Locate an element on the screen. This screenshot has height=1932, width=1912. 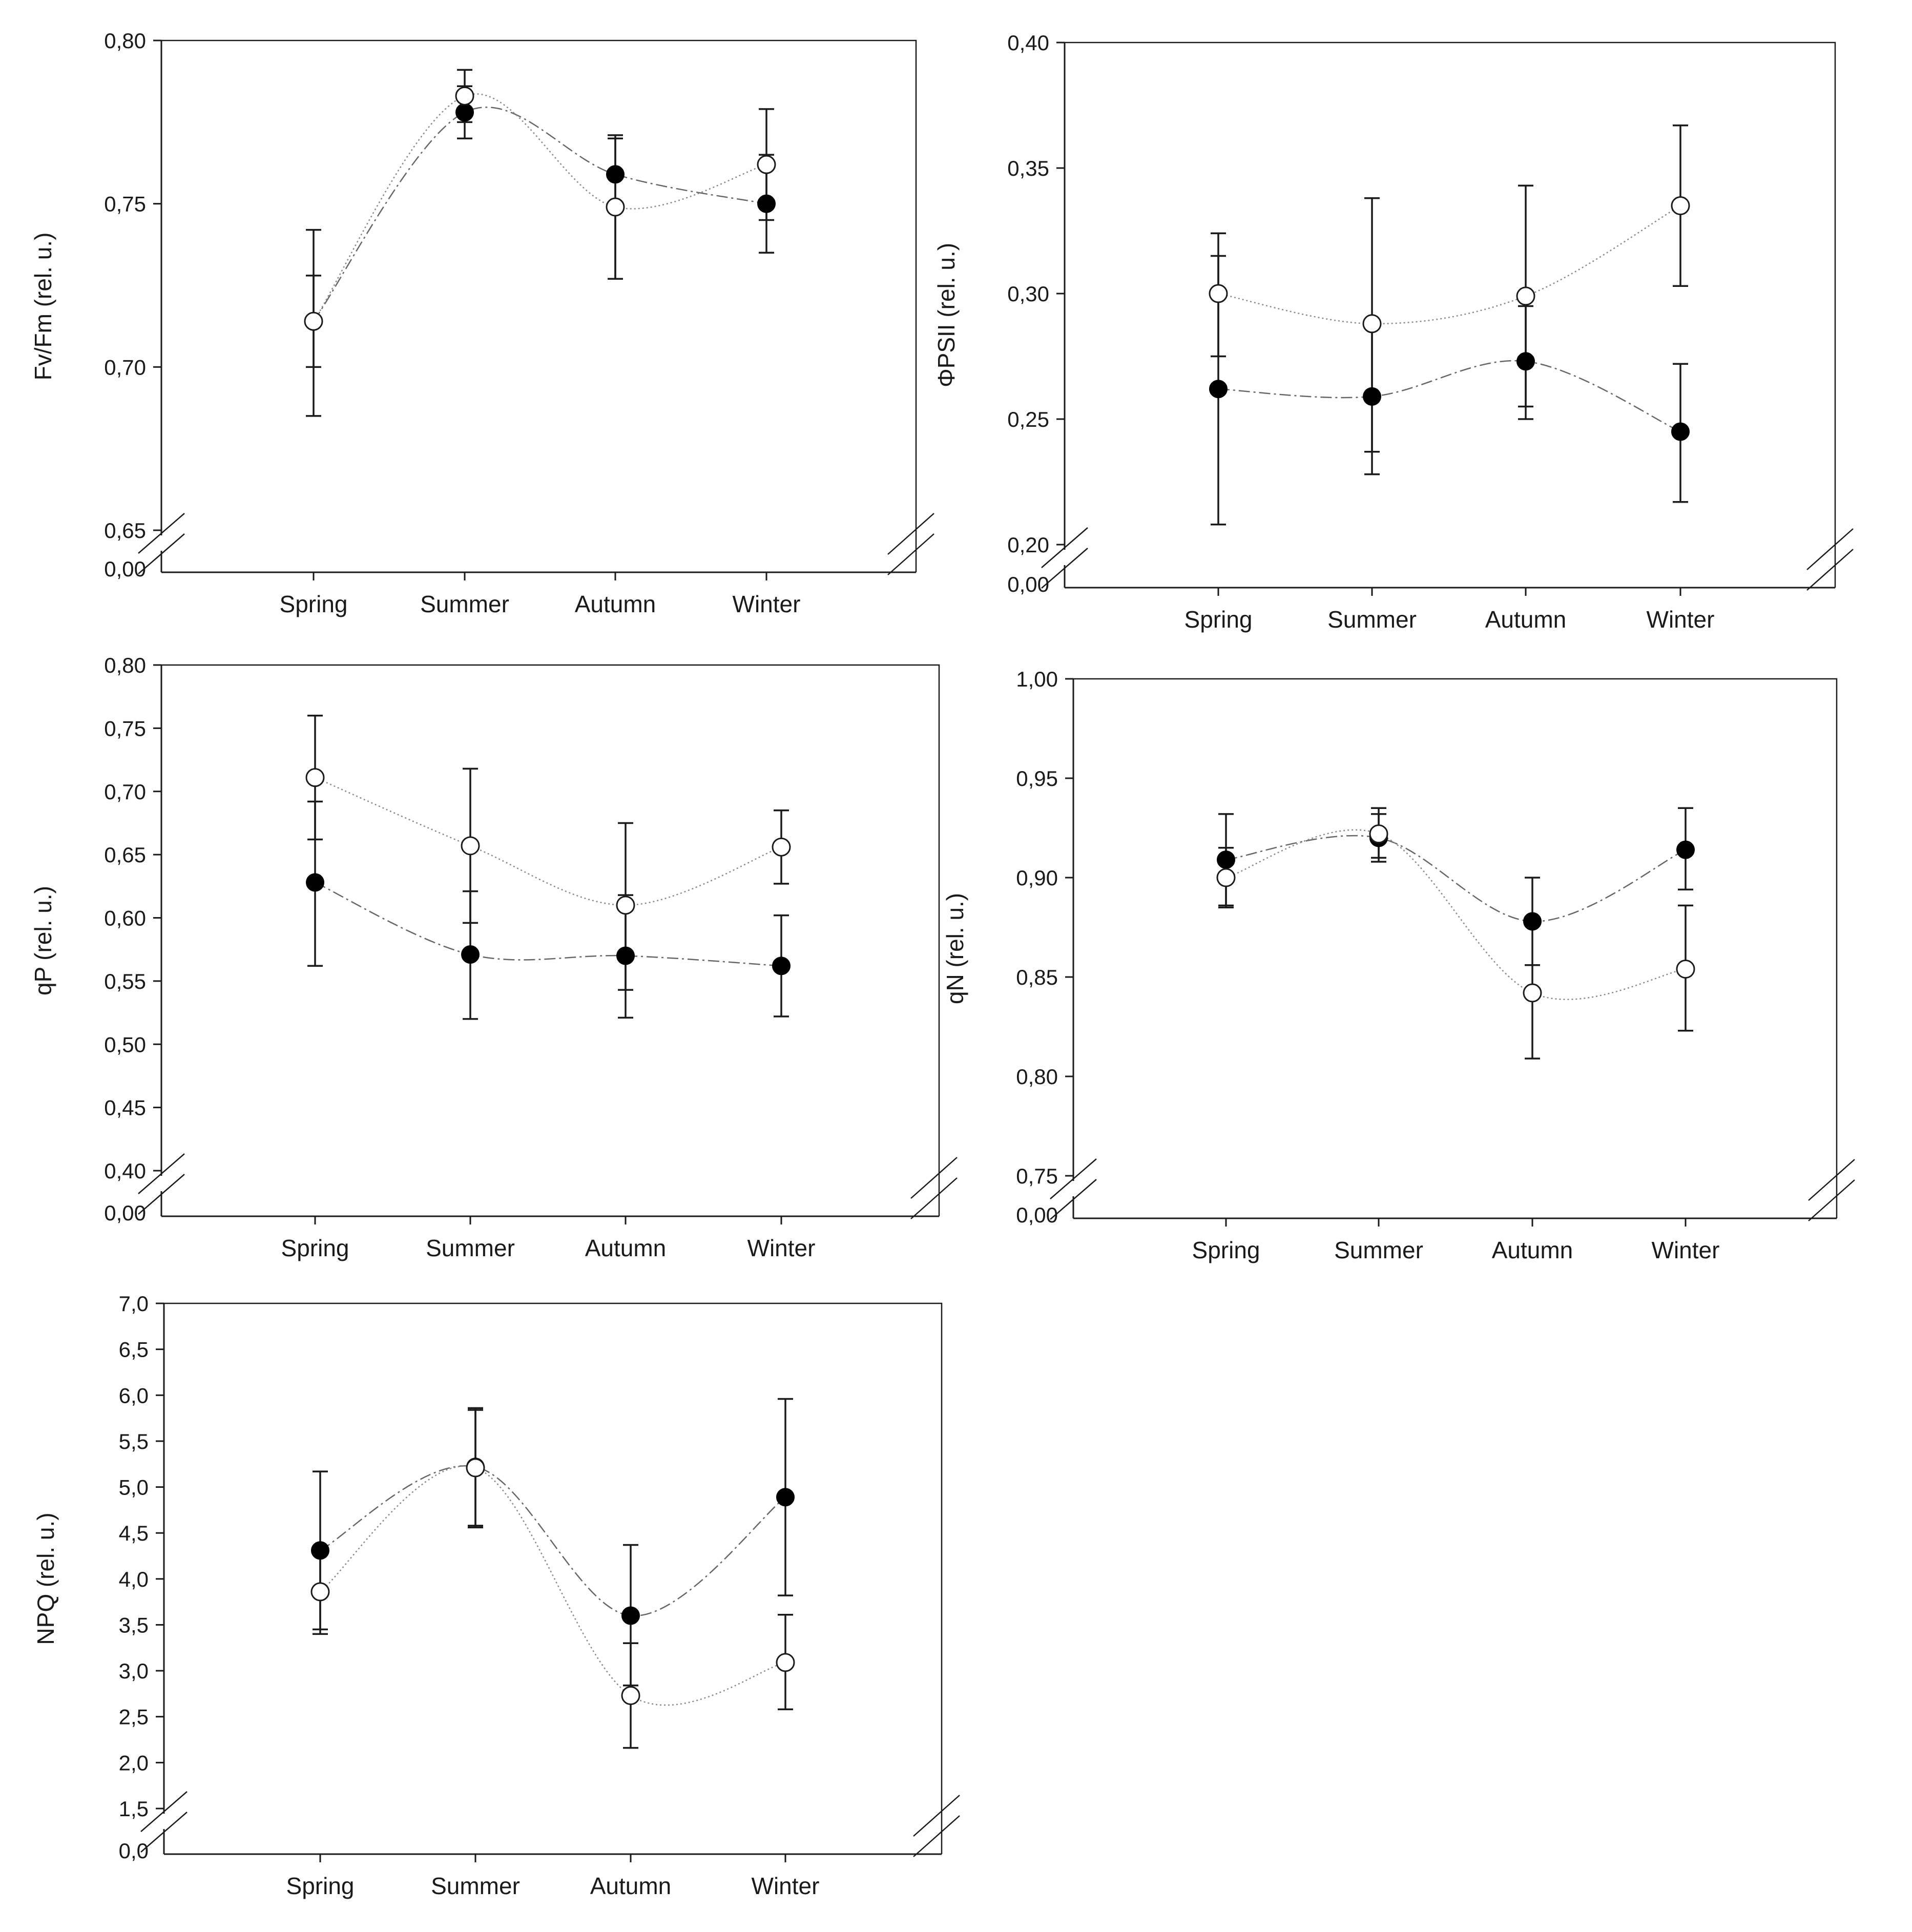
y-tick-label: 0,20 is located at coordinates (1028, 545).